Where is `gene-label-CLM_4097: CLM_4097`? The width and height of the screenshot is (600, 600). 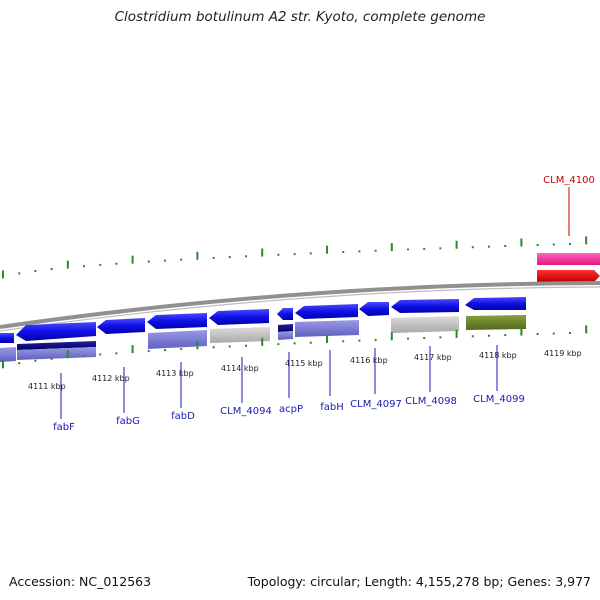
gene-label-CLM_4097: CLM_4097 is located at coordinates (376, 404).